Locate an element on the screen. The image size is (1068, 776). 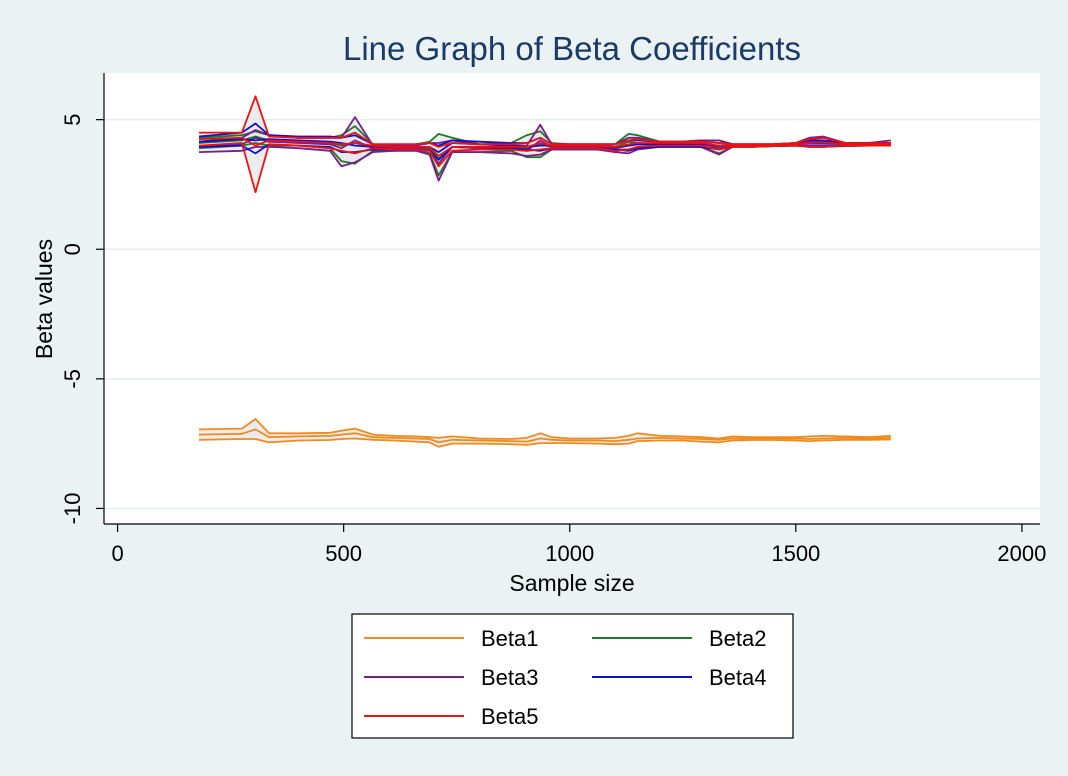
legend: Beta1 Beta2 Beta3 Beta4 Beta5 is located at coordinates (572, 676).